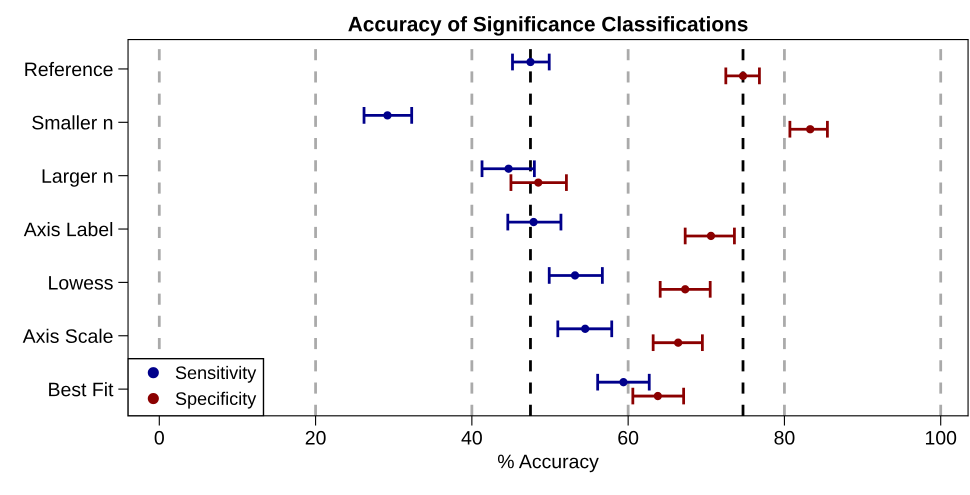 This screenshot has height=495, width=970. I want to click on y-tick-label: Lowess, so click(81, 283).